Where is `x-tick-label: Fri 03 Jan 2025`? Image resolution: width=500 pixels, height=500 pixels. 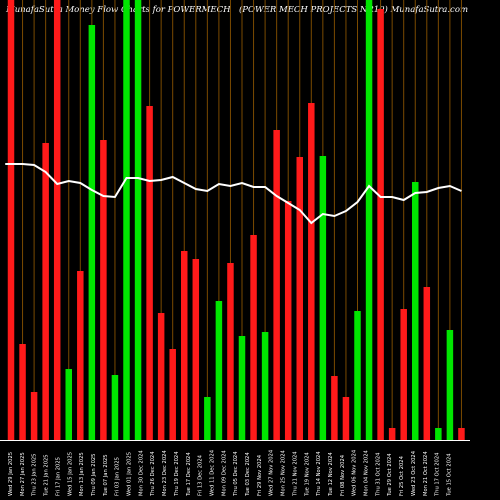 x-tick-label: Fri 03 Jan 2025 is located at coordinates (118, 476).